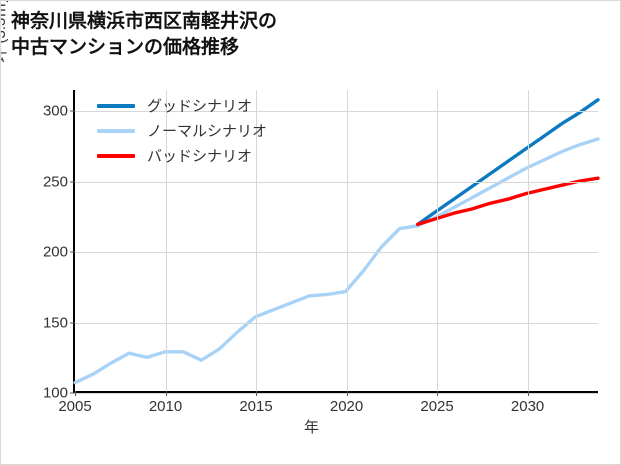 The height and width of the screenshot is (465, 621). Describe the element at coordinates (256, 406) in the screenshot. I see `x-tick-label: 2015` at that location.